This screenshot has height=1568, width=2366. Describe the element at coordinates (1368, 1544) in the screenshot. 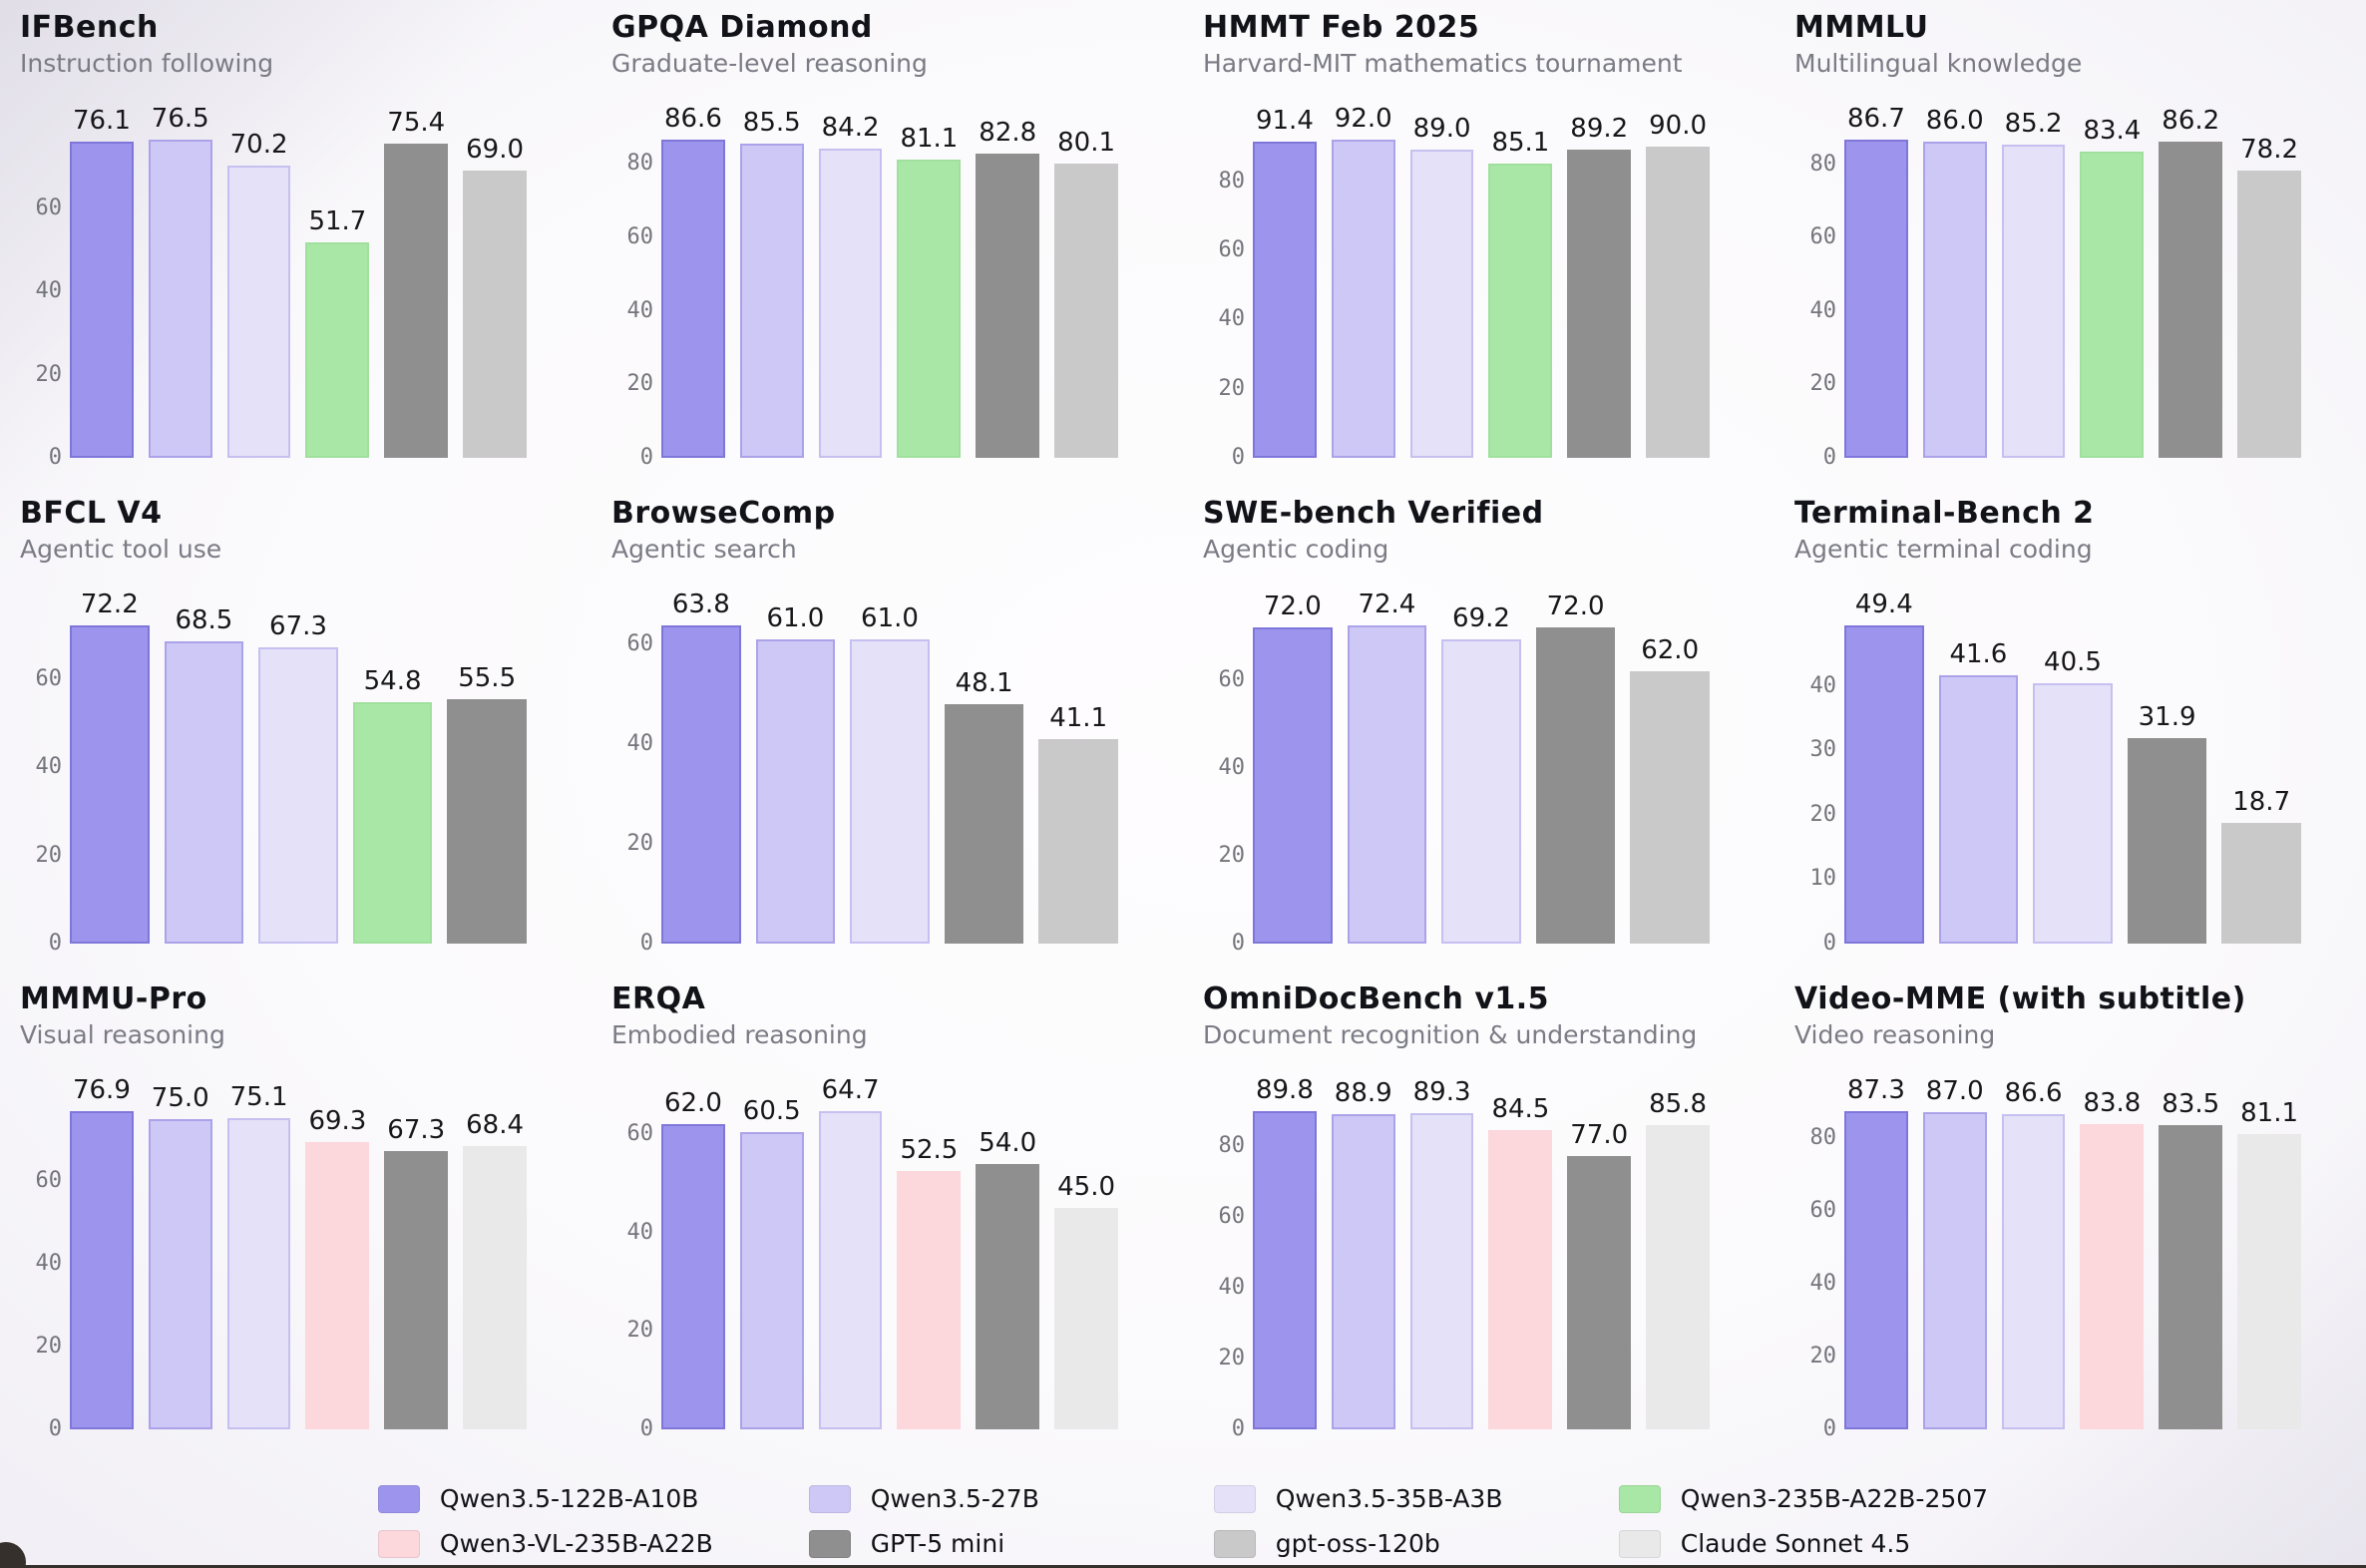

I see `legend-item-gpt-oss-120b: gpt-oss-120b` at that location.